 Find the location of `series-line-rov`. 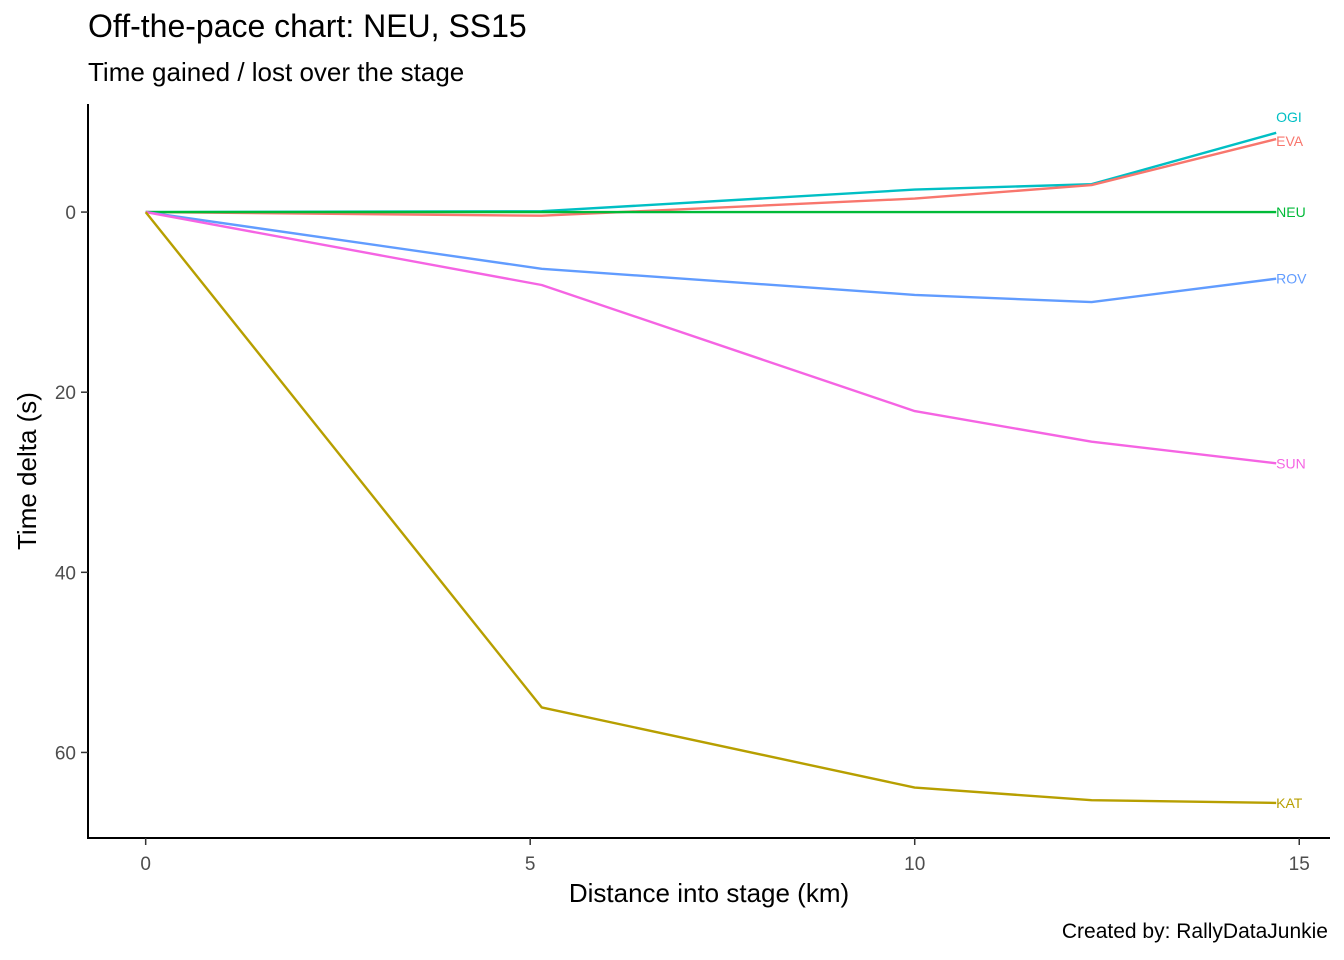

series-line-rov is located at coordinates (711, 257).